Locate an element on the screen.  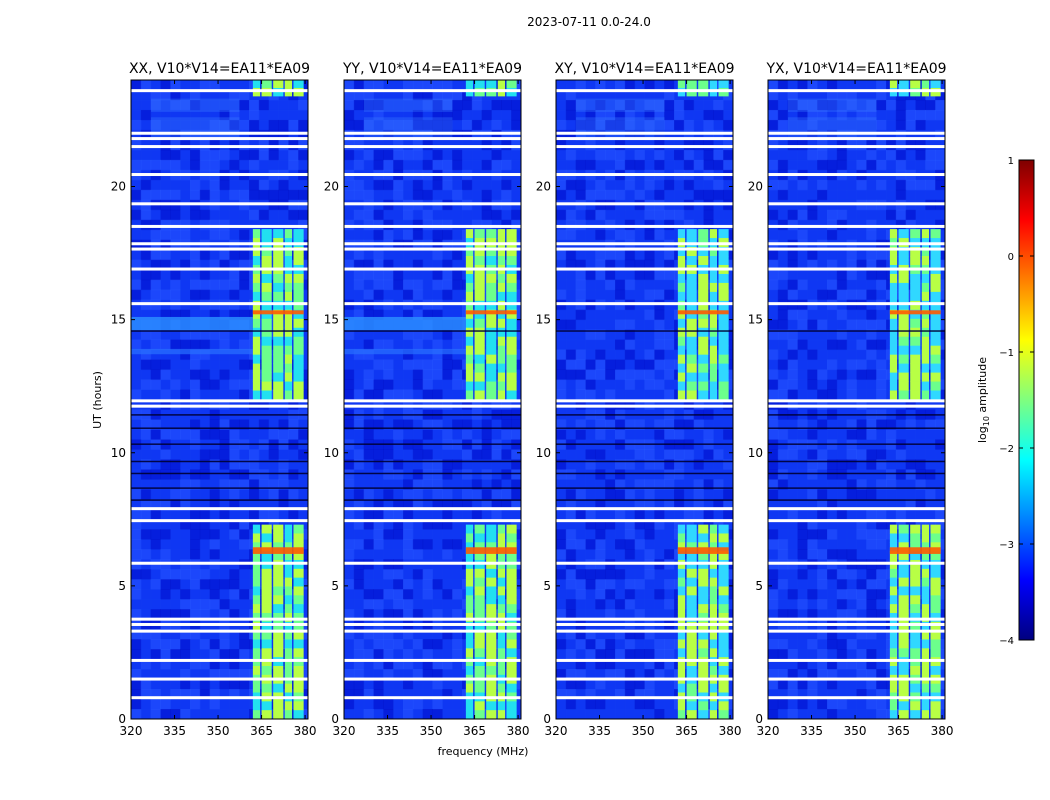
rfi-hot-row is located at coordinates (278, 312).